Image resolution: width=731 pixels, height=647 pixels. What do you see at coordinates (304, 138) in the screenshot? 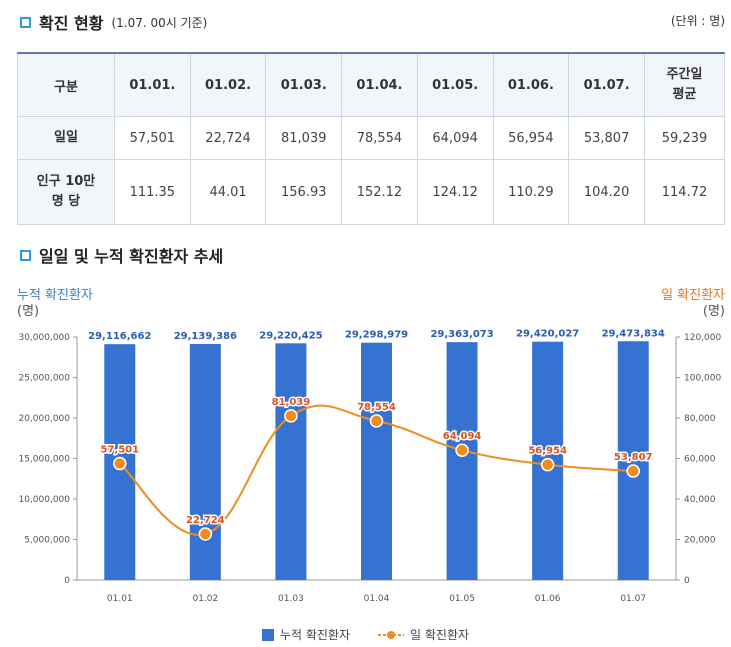
I see `table-cell: 81,039` at bounding box center [304, 138].